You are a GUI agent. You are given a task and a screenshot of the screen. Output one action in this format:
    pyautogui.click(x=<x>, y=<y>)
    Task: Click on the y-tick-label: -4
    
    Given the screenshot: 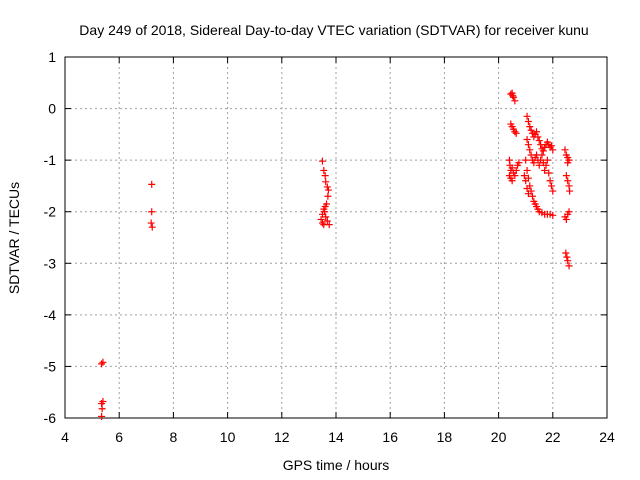 What is the action you would take?
    pyautogui.click(x=50, y=315)
    